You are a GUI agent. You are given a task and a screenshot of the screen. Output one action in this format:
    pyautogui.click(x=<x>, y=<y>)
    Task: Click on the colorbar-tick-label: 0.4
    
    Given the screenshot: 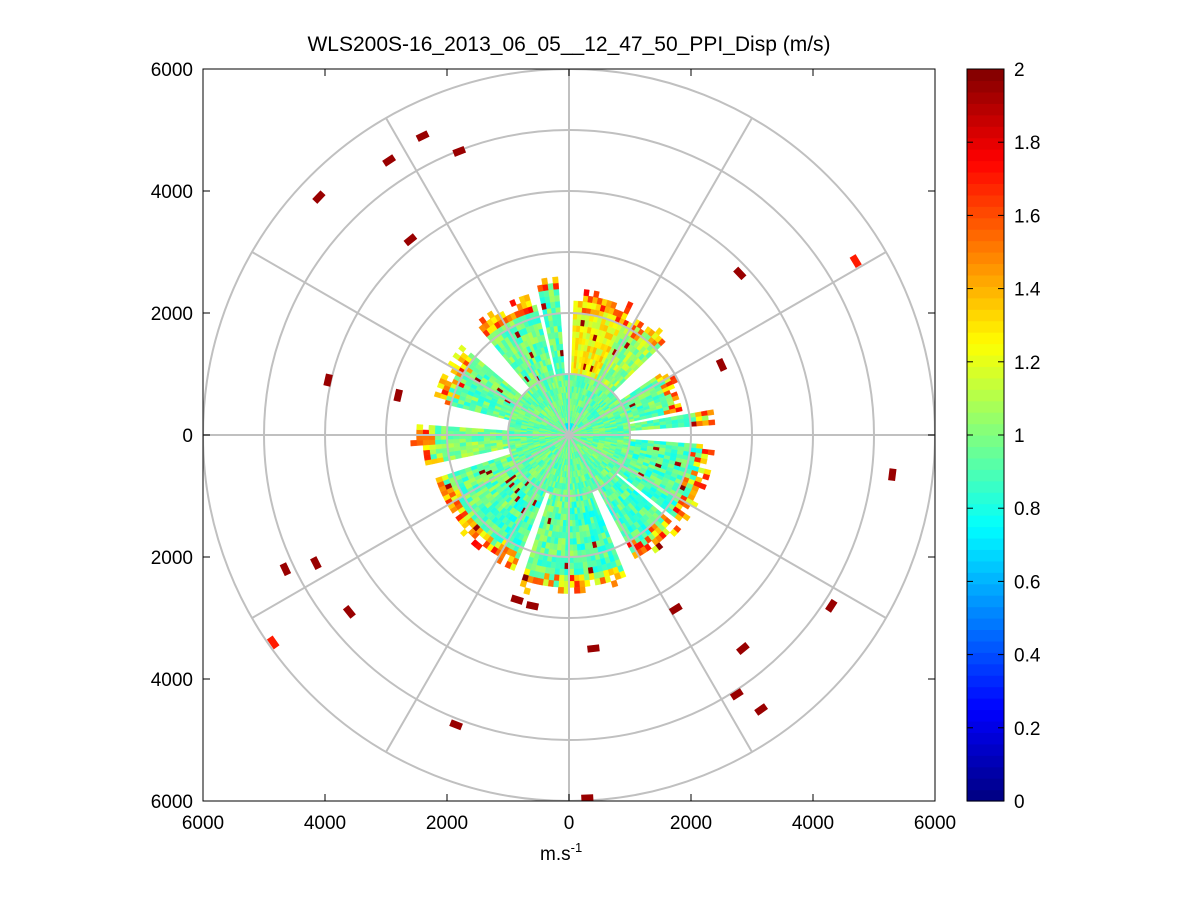 What is the action you would take?
    pyautogui.click(x=1027, y=656)
    